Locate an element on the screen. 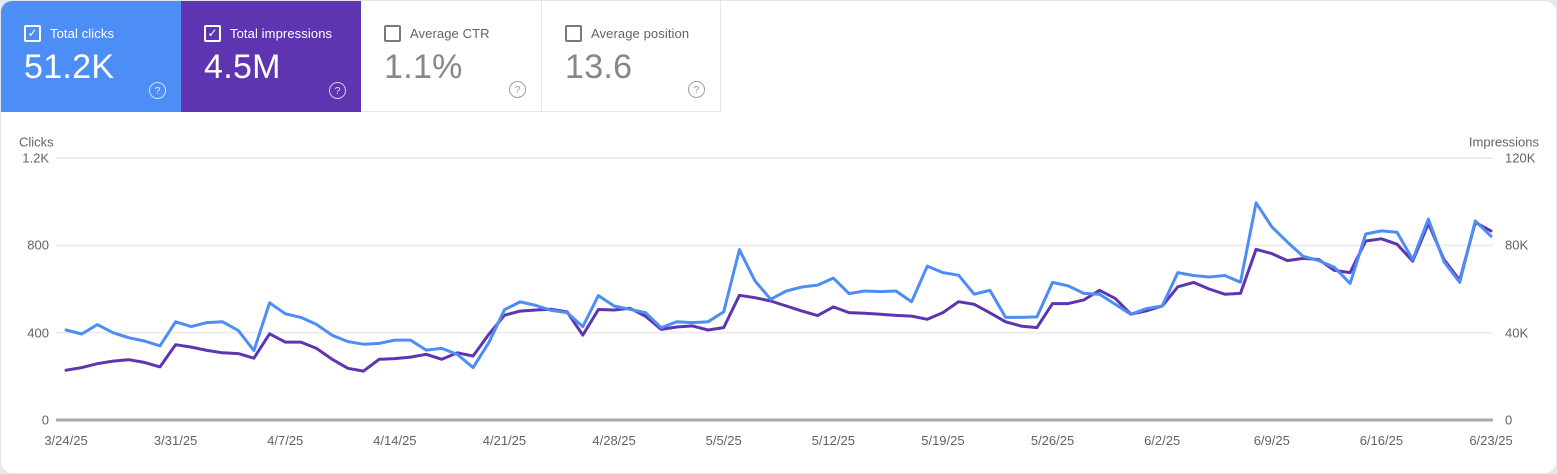 This screenshot has height=474, width=1557. date-label: 4/7/25 is located at coordinates (285, 440).